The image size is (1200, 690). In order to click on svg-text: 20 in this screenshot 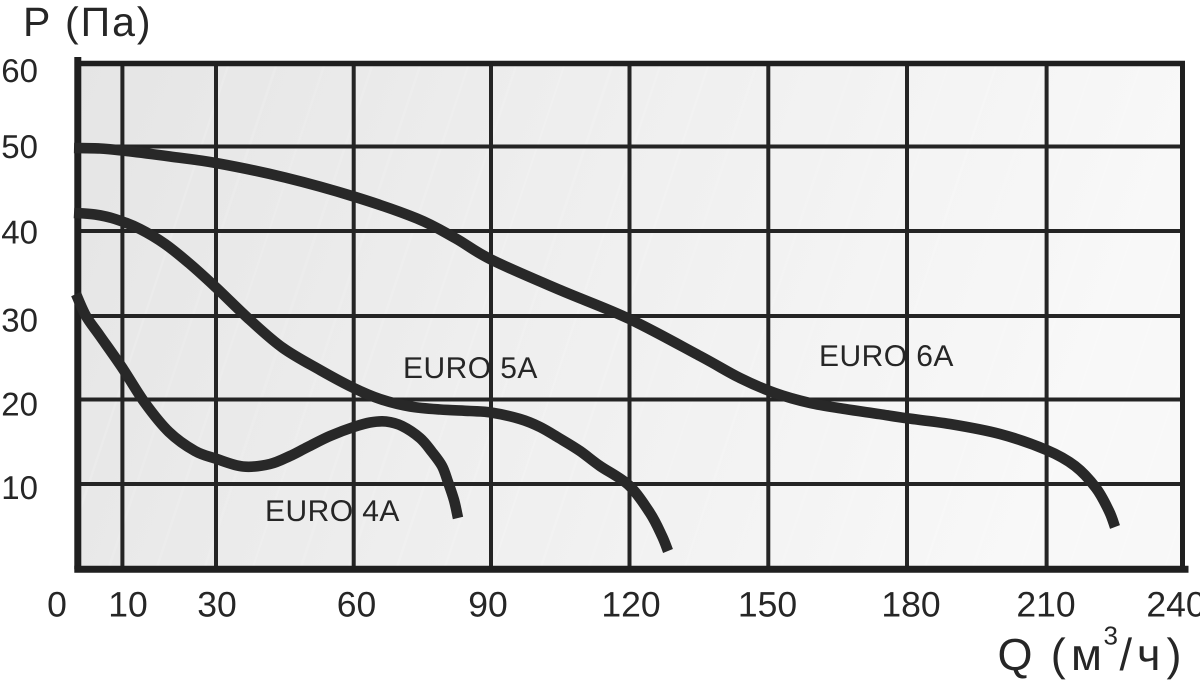, I will do `click(19, 404)`.